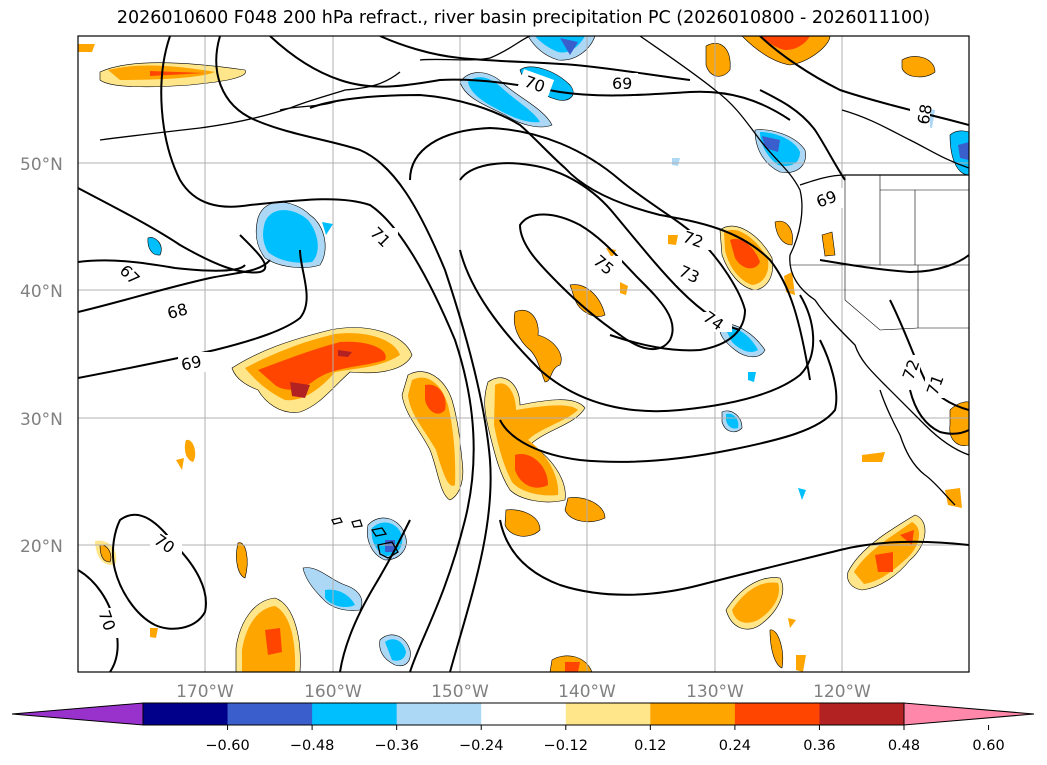 The height and width of the screenshot is (765, 1047). I want to click on longitude-labels: 170°W 160°W 150°W 140°W 130°W 120°W, so click(523, 692).